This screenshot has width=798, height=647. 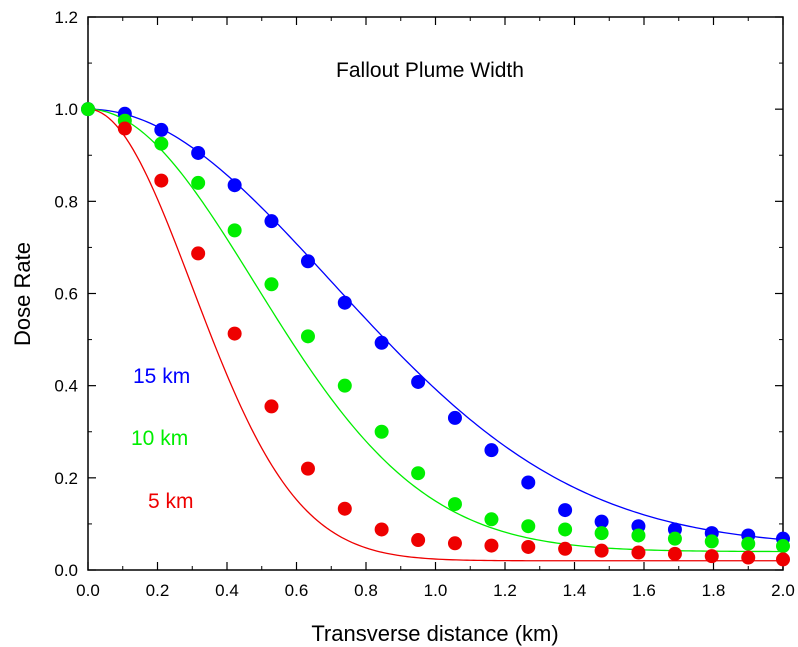 I want to click on y-tick-label: 0.2, so click(x=66, y=478).